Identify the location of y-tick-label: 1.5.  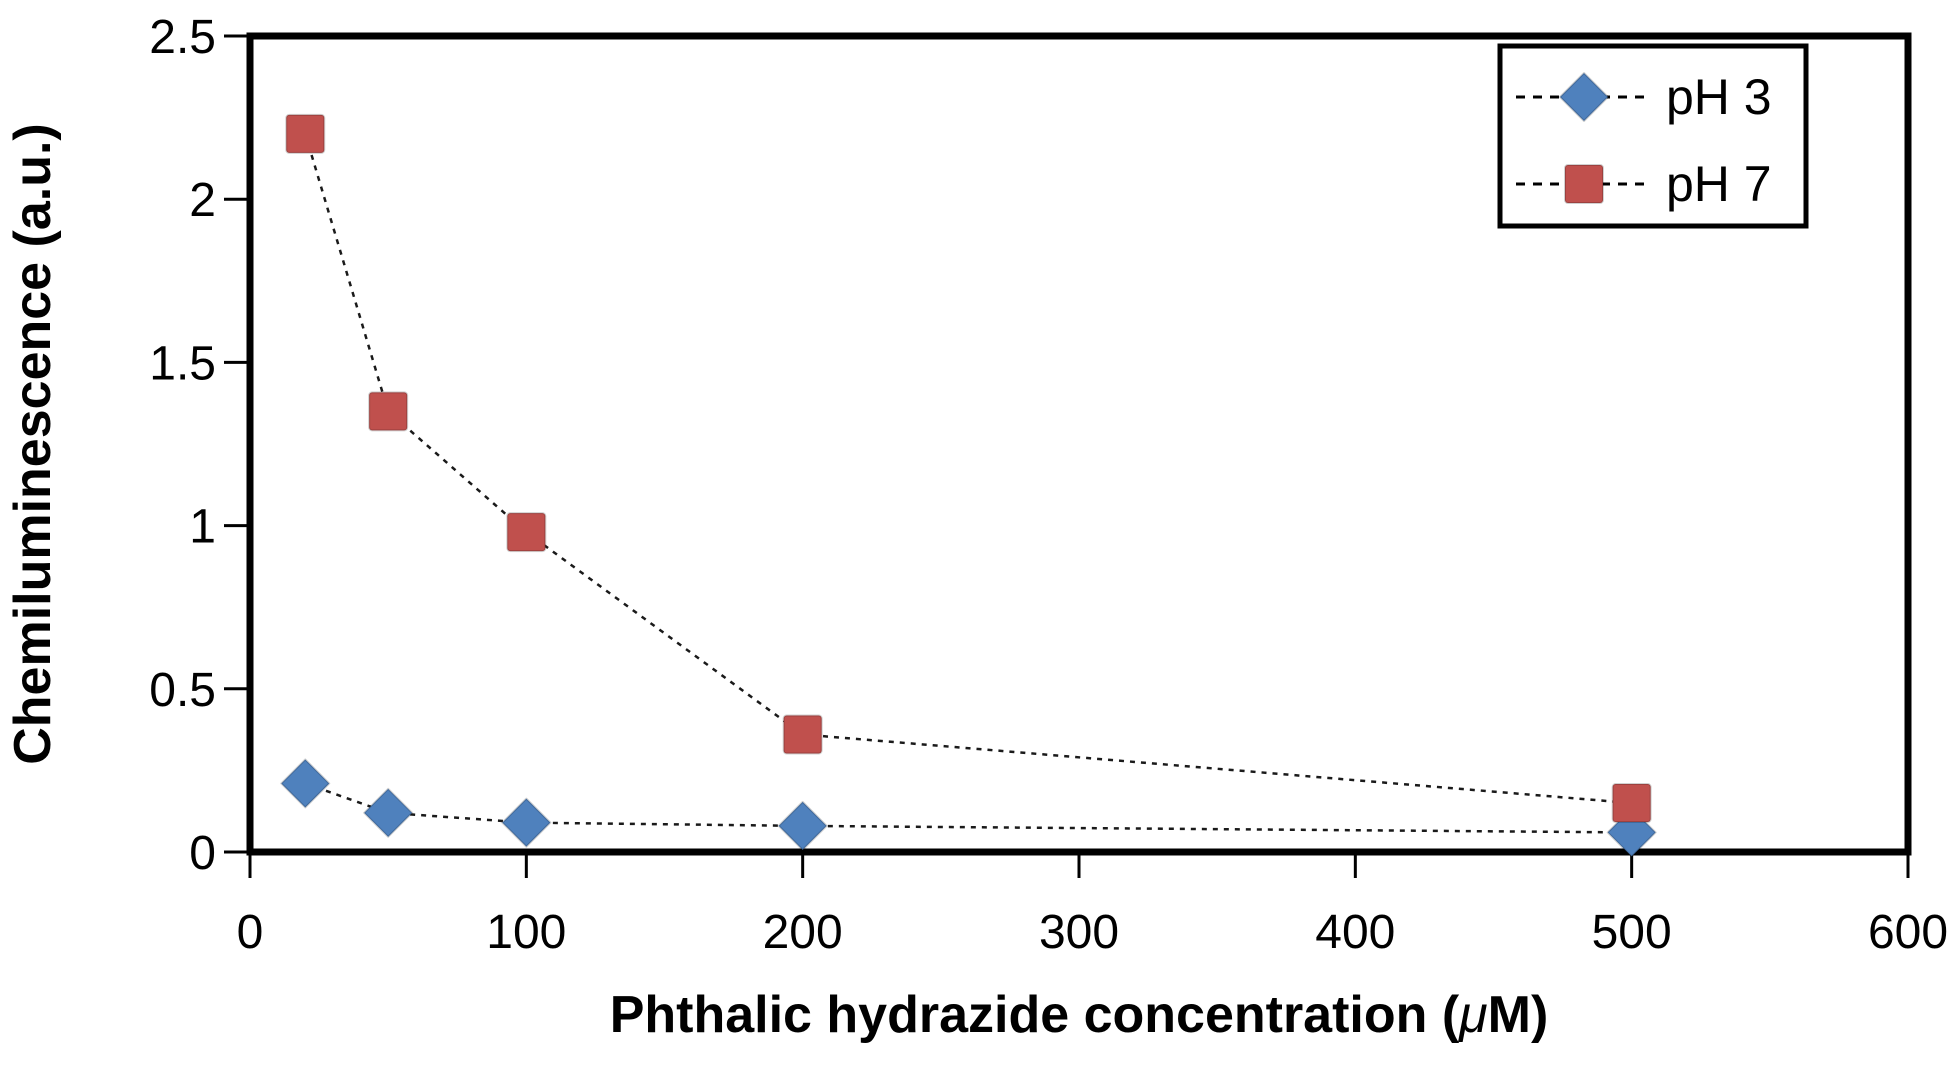
(182, 363).